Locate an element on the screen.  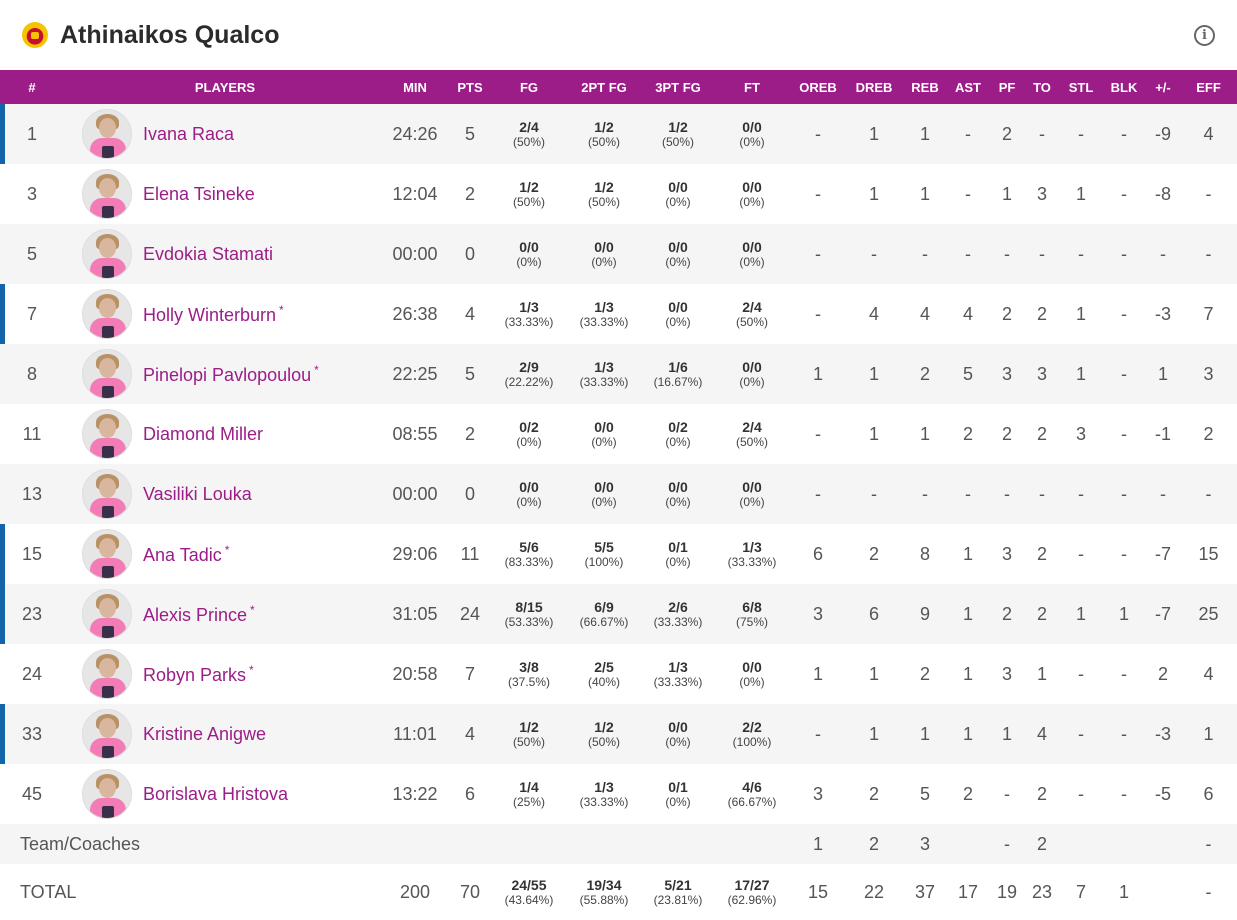
points: 0 is located at coordinates (469, 253).